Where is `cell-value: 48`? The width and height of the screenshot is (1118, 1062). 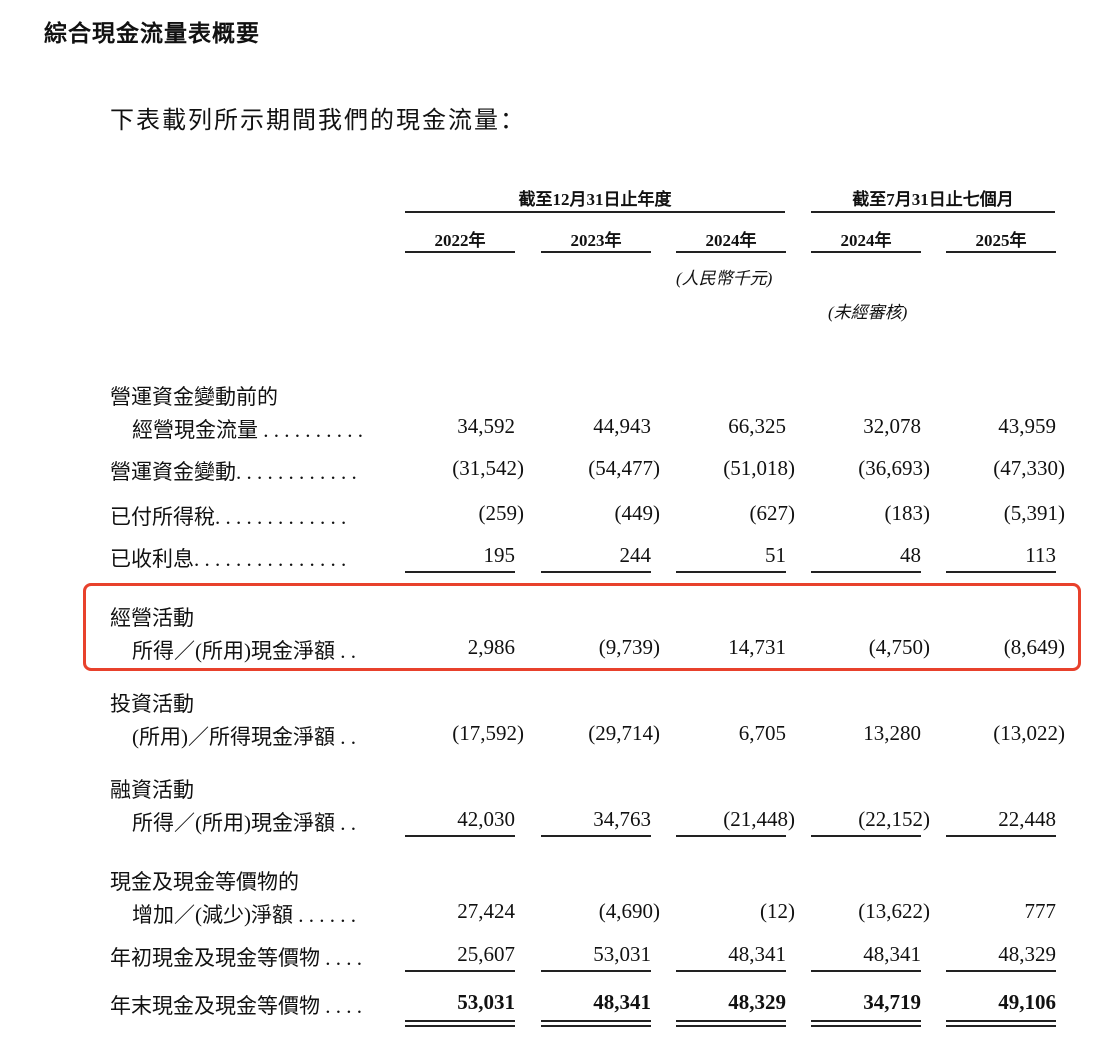
cell-value: 48 is located at coordinates (910, 555).